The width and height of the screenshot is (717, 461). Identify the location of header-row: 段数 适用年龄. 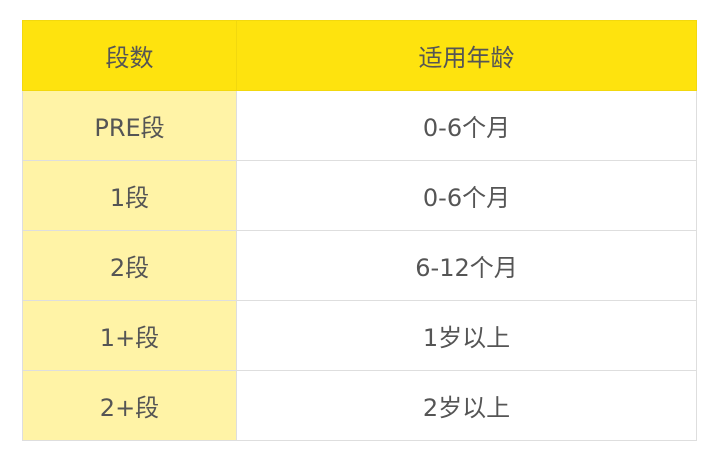
(359, 55).